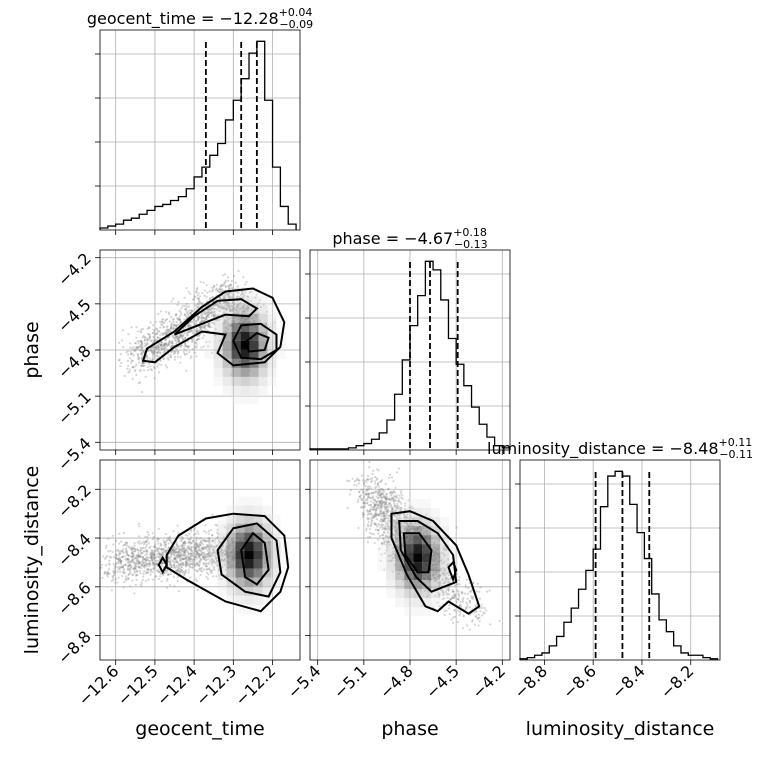 The width and height of the screenshot is (760, 760). What do you see at coordinates (98, 685) in the screenshot?
I see `pair-geocent_time-luminosity_distance-xtick-label-0: −12.6` at bounding box center [98, 685].